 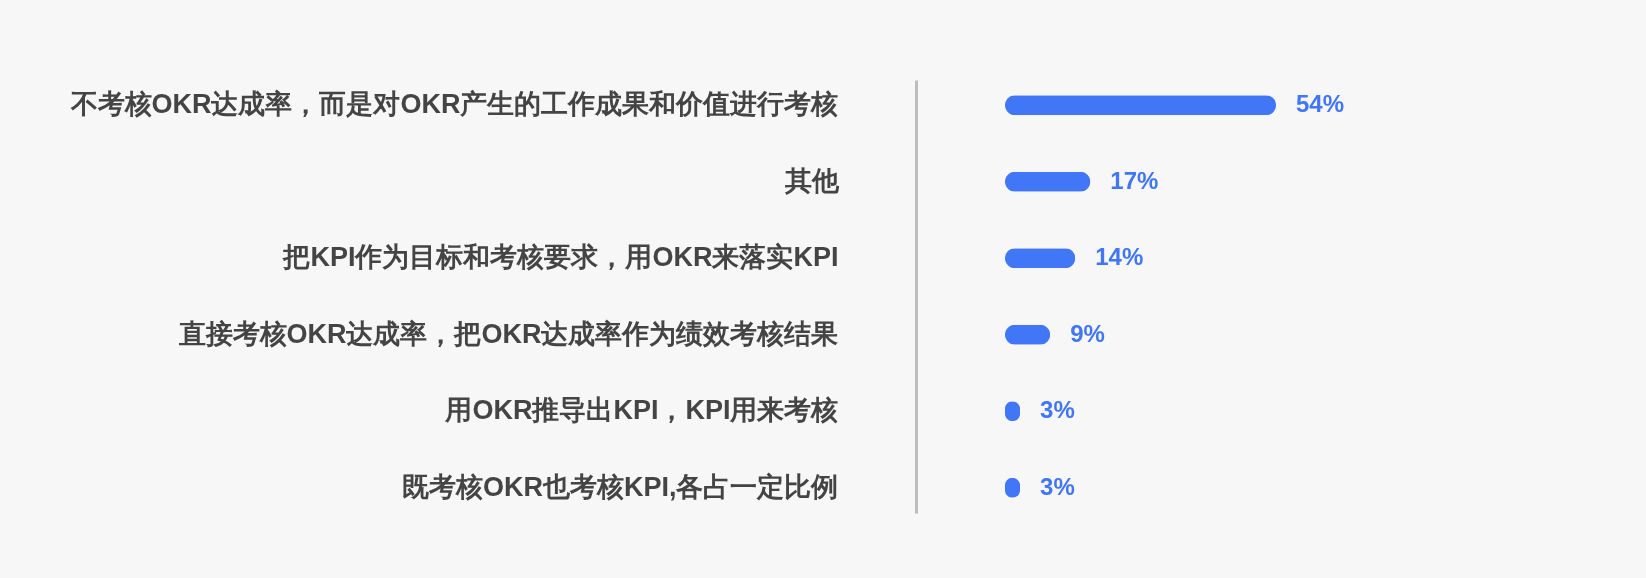 What do you see at coordinates (1087, 333) in the screenshot?
I see `data-label: 9%` at bounding box center [1087, 333].